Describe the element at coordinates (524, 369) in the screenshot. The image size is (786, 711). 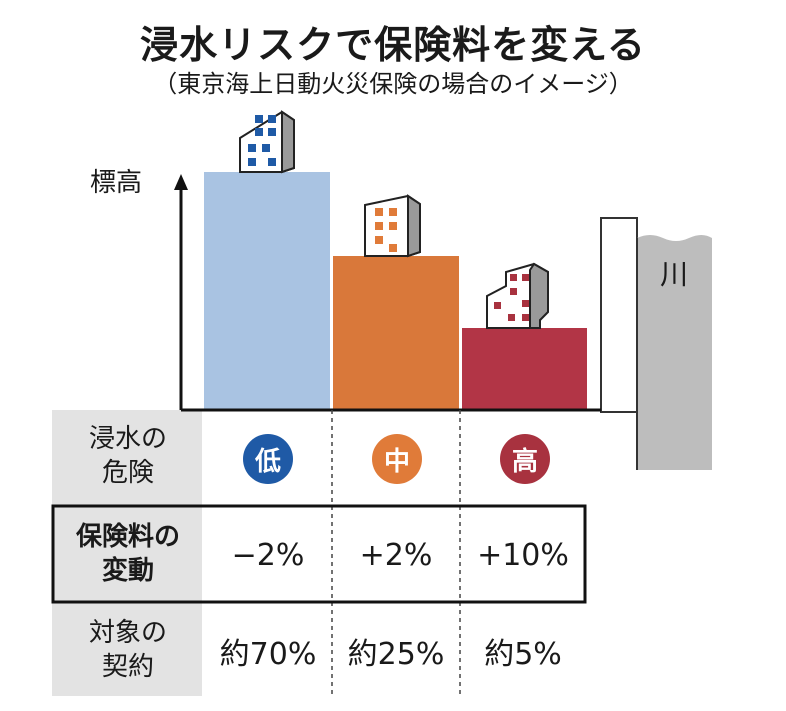
I see `bar-high-risk` at that location.